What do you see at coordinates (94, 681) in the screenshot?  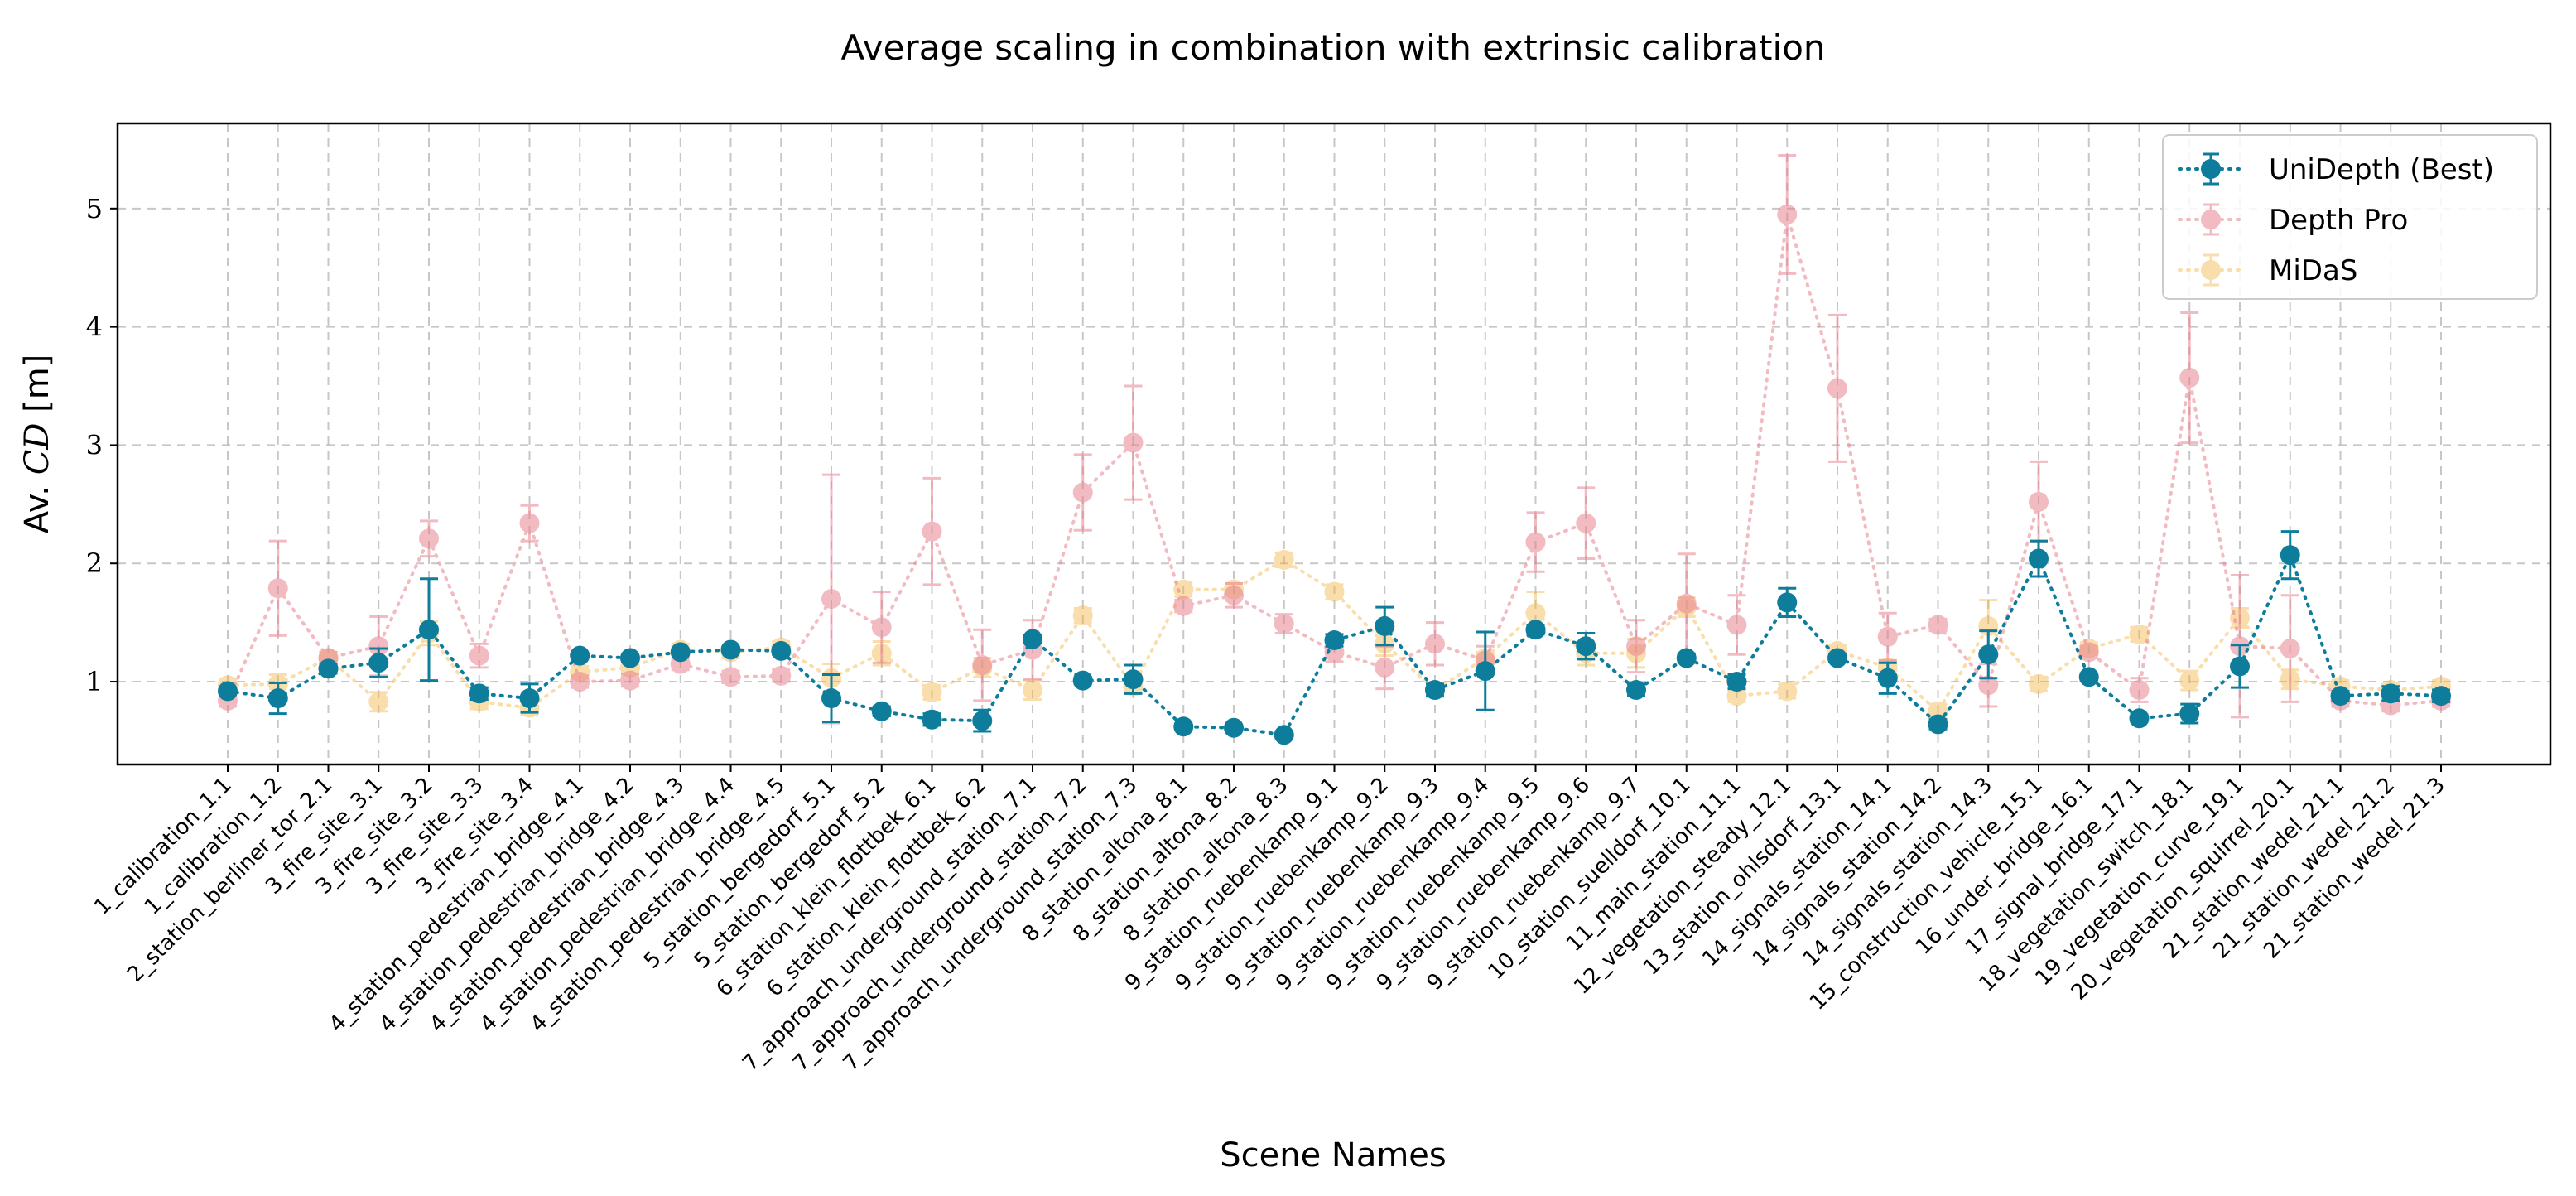 I see `y-tick-label: 1` at bounding box center [94, 681].